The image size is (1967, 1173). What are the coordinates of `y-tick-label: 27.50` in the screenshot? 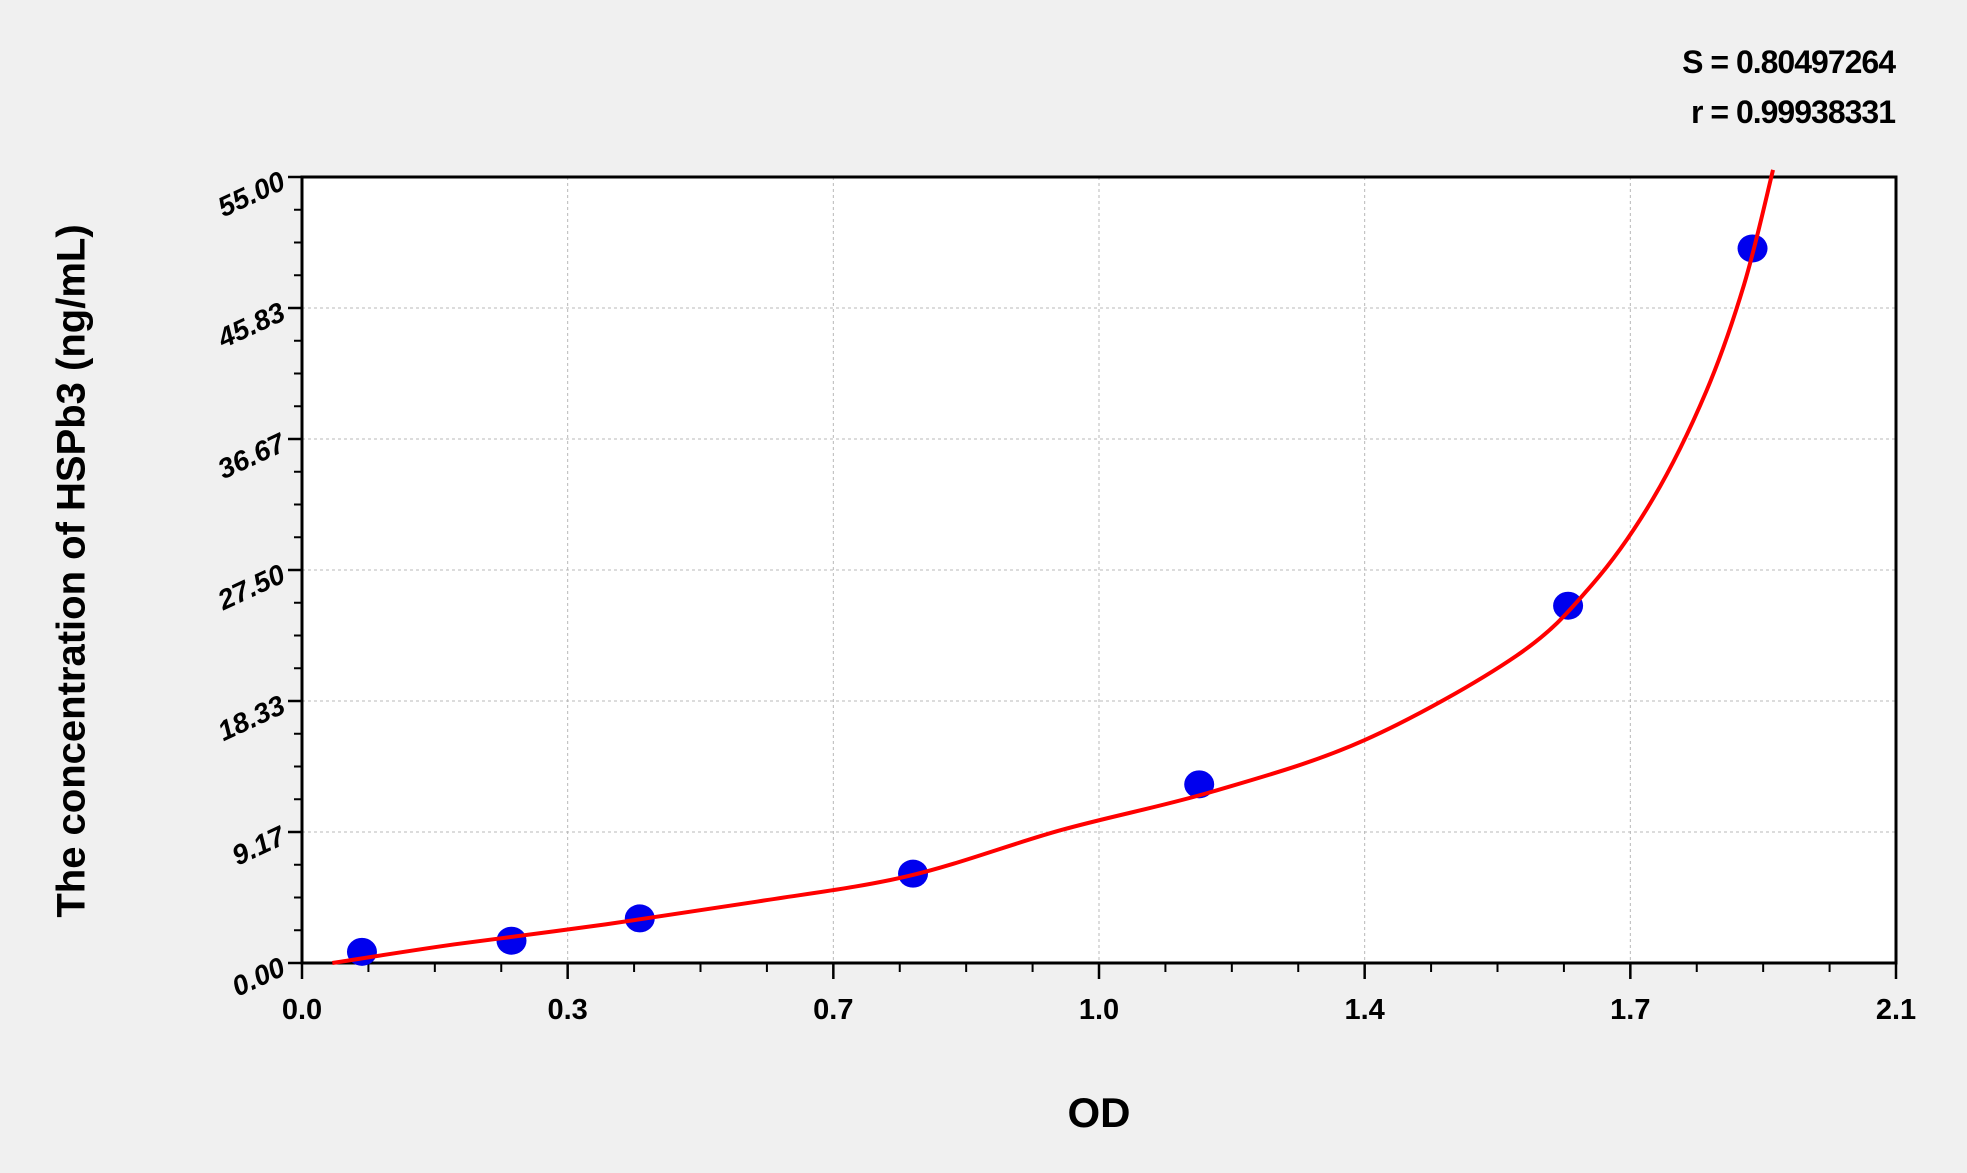 It's located at (251, 587).